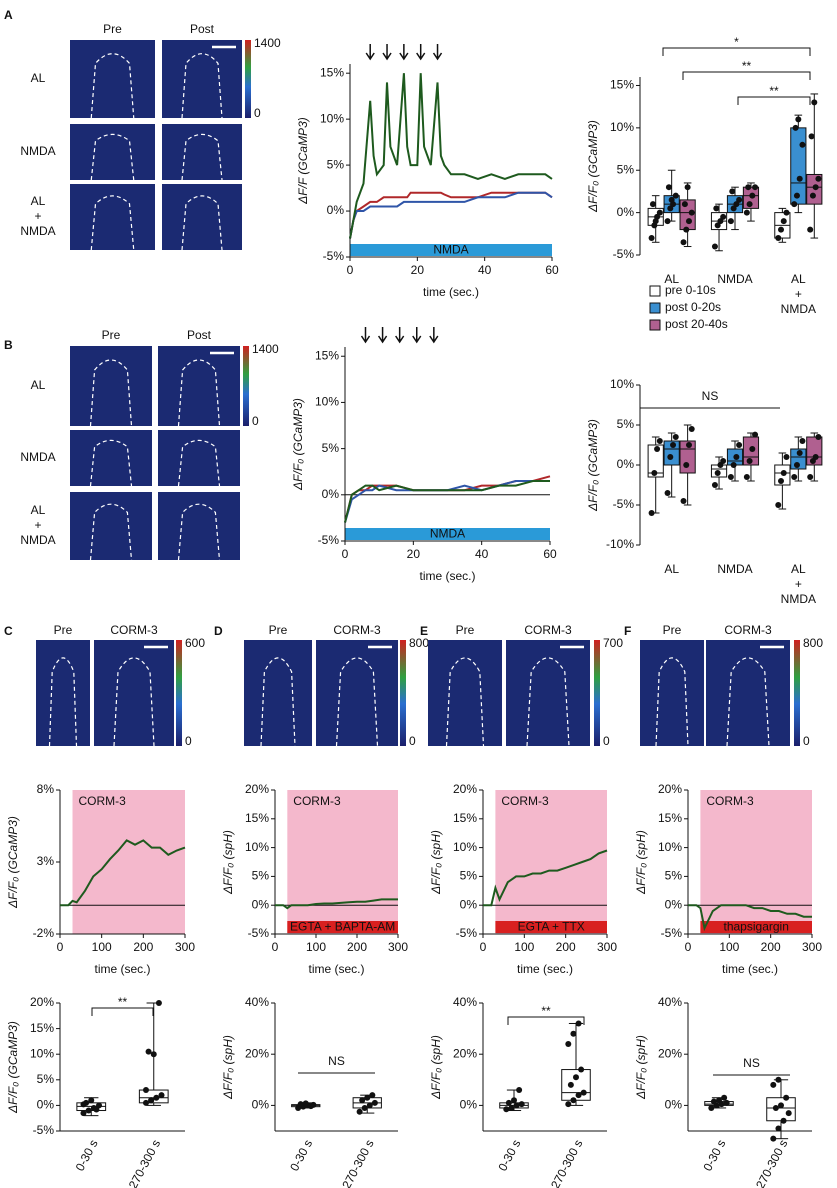 Image resolution: width=837 pixels, height=1188 pixels. What do you see at coordinates (482, 554) in the screenshot?
I see `x-tick-label: 40` at bounding box center [482, 554].